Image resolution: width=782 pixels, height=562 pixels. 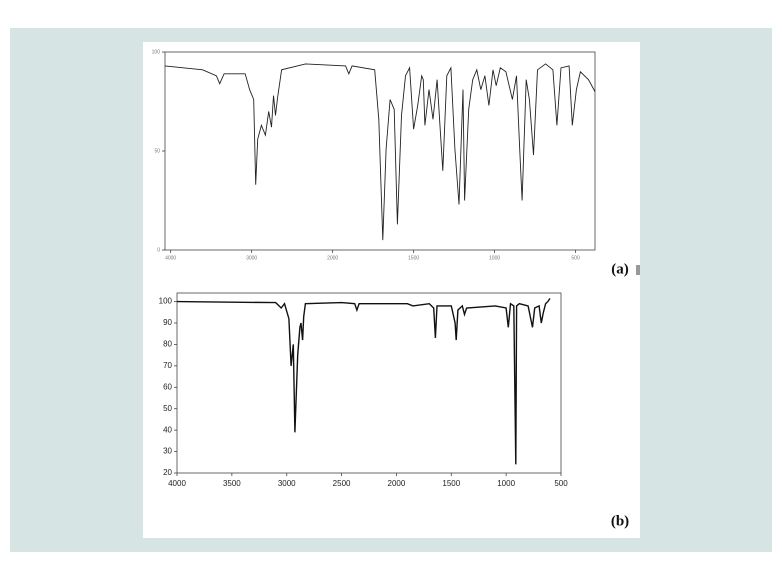 I want to click on spectrum-line, so click(x=363, y=381).